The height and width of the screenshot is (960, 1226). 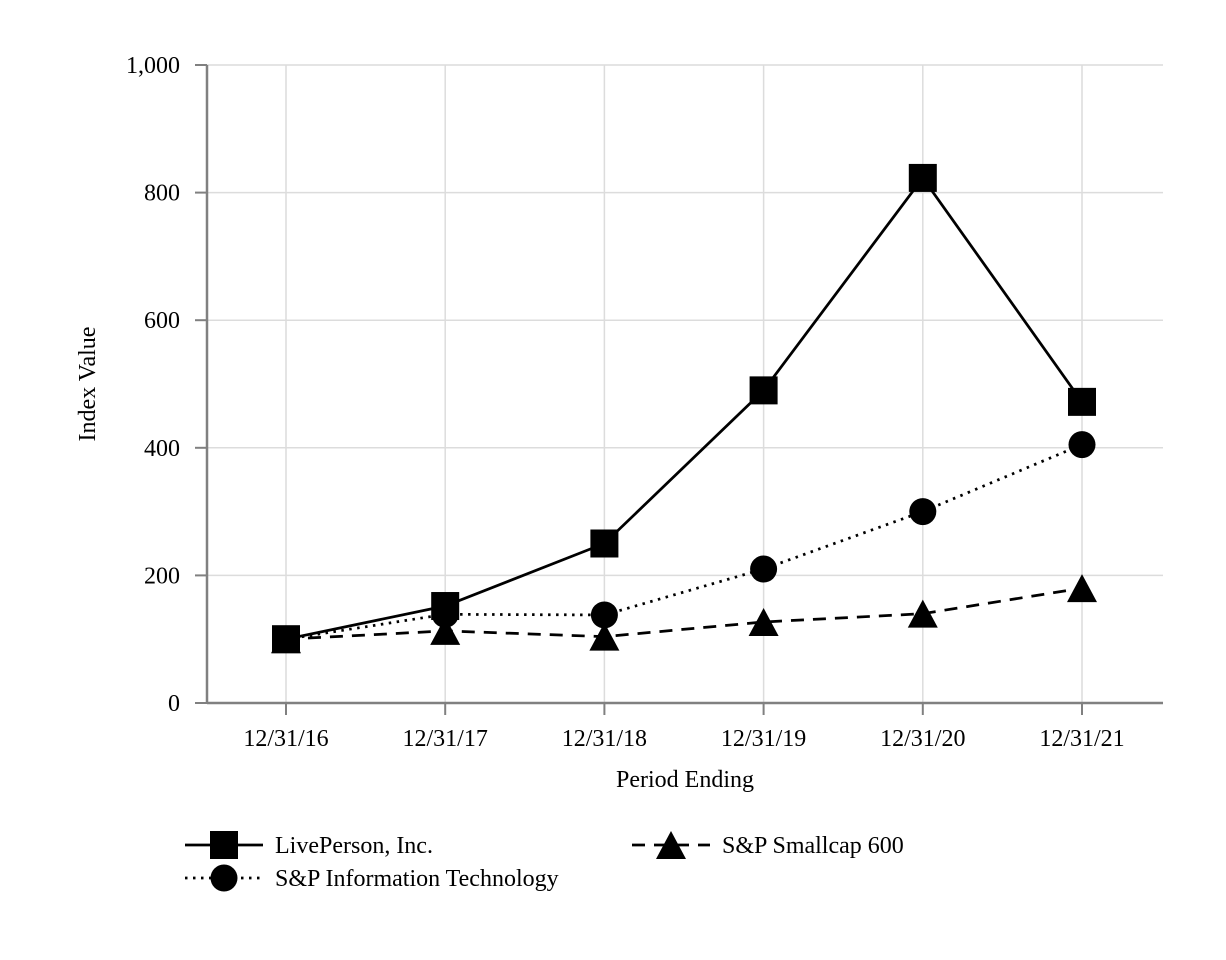 What do you see at coordinates (604, 739) in the screenshot?
I see `x-tick-label: 12/31/18` at bounding box center [604, 739].